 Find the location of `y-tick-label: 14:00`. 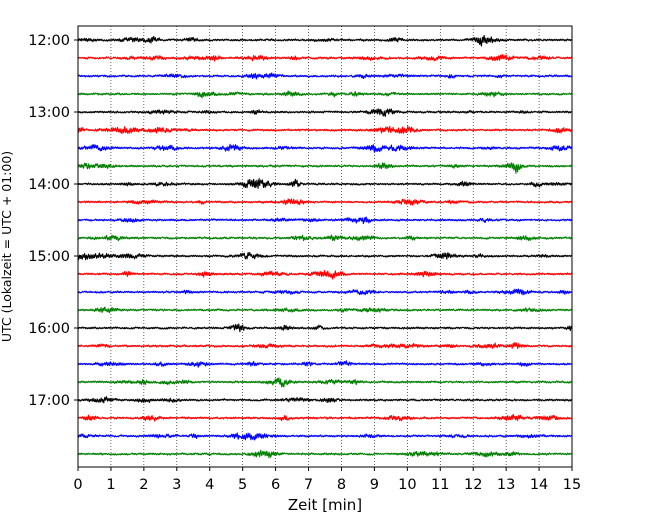

y-tick-label: 14:00 is located at coordinates (49, 185).